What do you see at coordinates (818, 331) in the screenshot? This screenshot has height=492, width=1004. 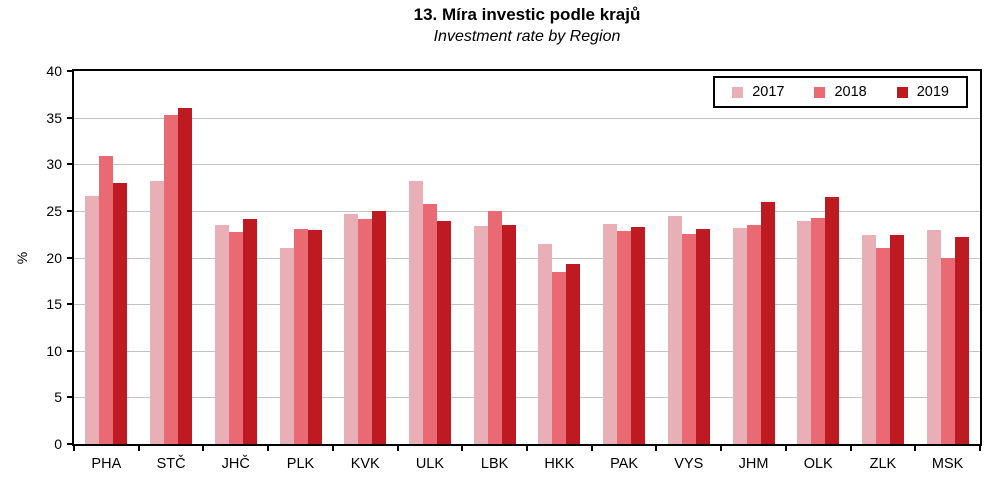 I see `bar-2018-olk` at bounding box center [818, 331].